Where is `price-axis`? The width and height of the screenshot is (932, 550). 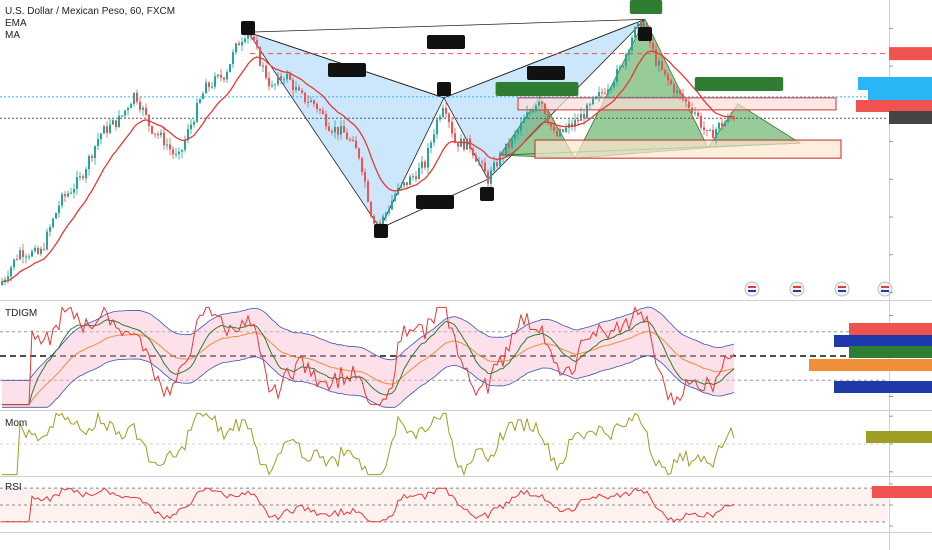
price-axis is located at coordinates (870, 277).